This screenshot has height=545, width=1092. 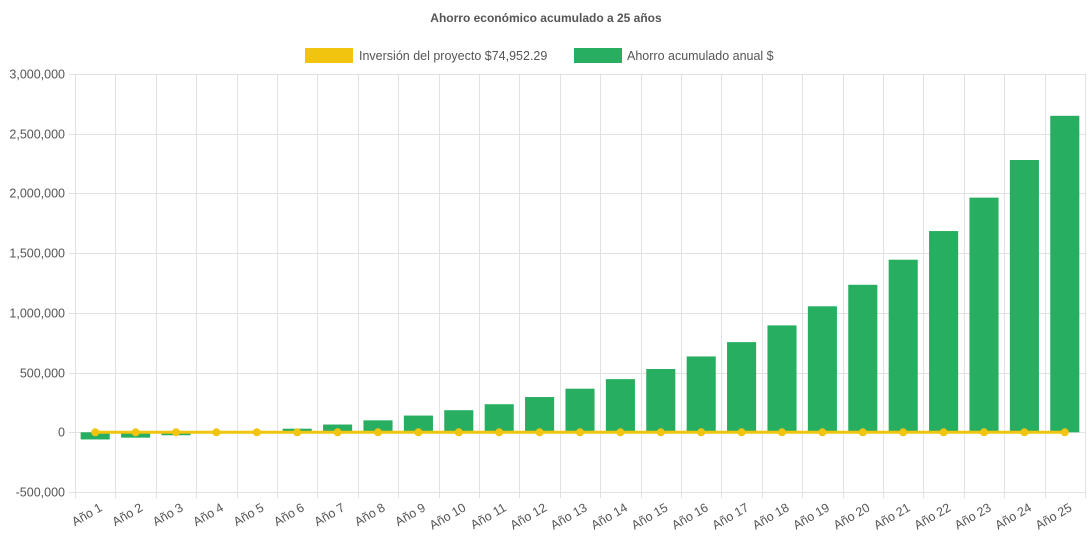 I want to click on x-tick-label: Año 7, so click(x=329, y=514).